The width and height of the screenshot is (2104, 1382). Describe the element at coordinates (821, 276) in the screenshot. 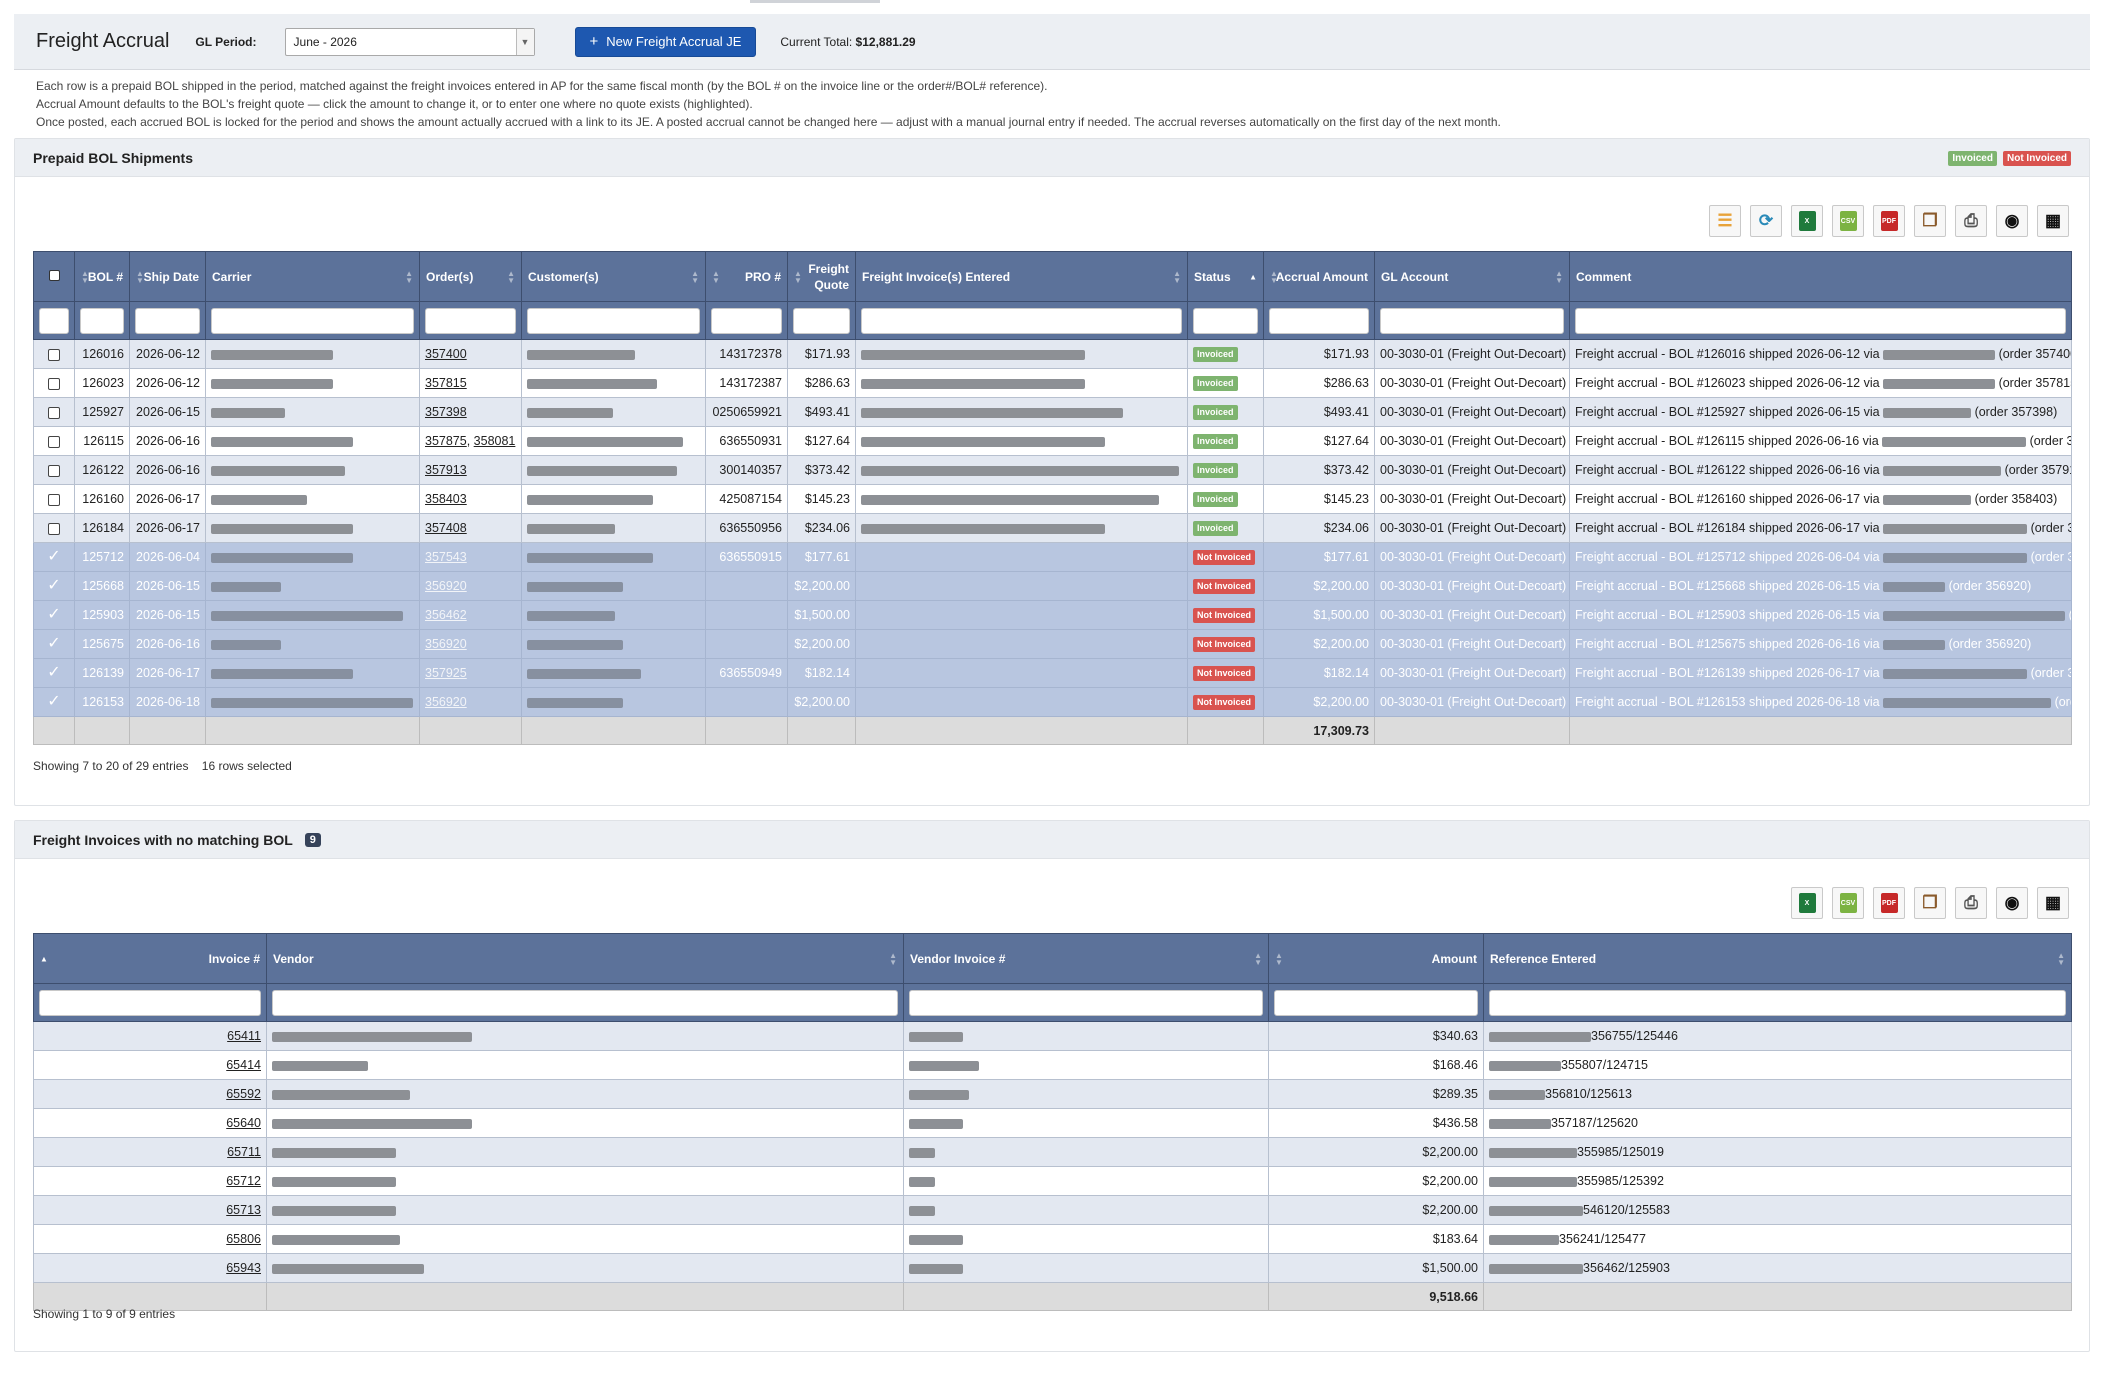

I see `col-freight-quote: ▲ ▼ Freight Quote` at that location.